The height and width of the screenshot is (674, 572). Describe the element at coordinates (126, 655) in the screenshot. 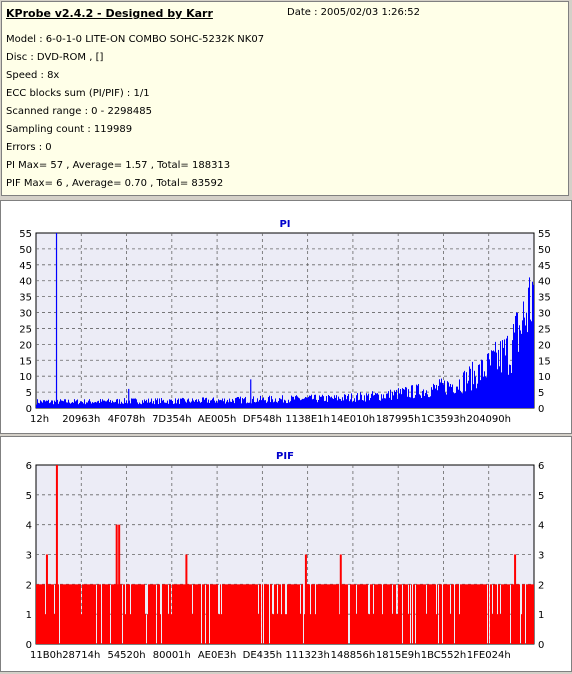

I see `x-tick-label: 54520h` at that location.